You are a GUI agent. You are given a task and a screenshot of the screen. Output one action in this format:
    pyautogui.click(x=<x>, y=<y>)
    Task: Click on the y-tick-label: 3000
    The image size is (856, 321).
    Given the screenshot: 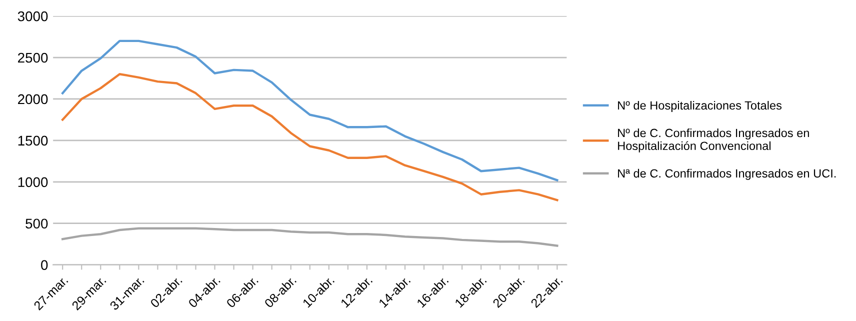 What is the action you would take?
    pyautogui.click(x=33, y=16)
    